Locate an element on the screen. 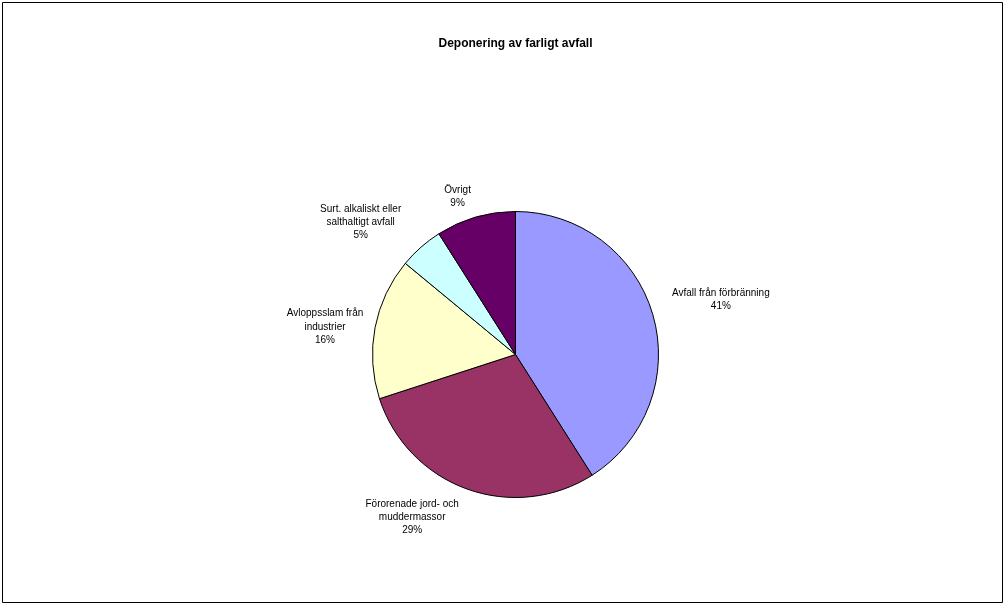  chart-title: Deponering av farligt avfall is located at coordinates (515, 42).